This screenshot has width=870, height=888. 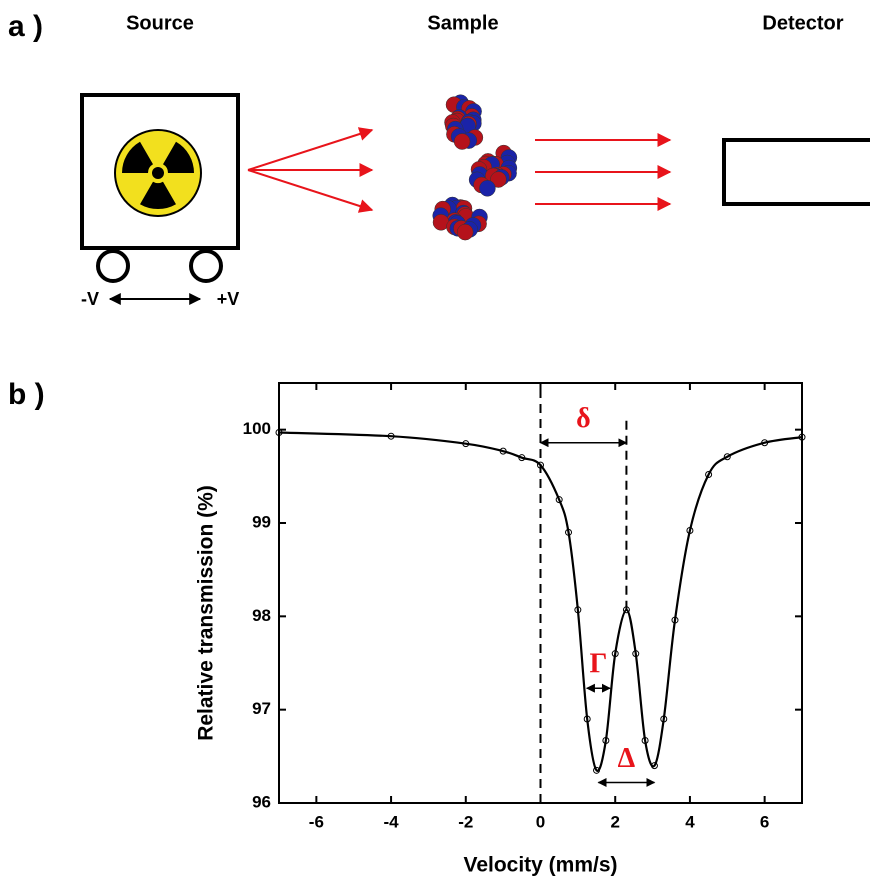 I want to click on x-tick-label: -4, so click(x=392, y=821).